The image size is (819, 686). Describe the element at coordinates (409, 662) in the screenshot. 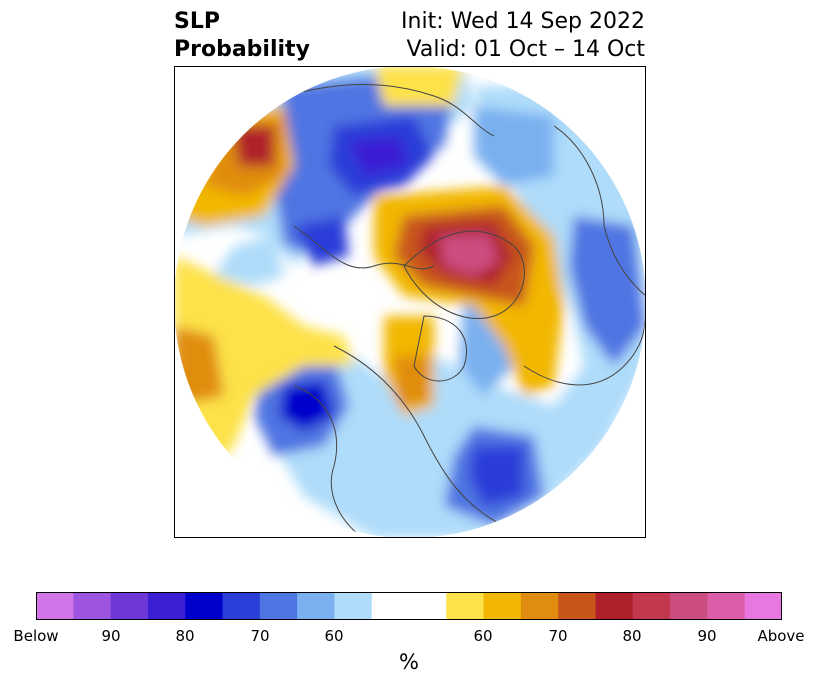

I see `colorbar-unit: %` at that location.